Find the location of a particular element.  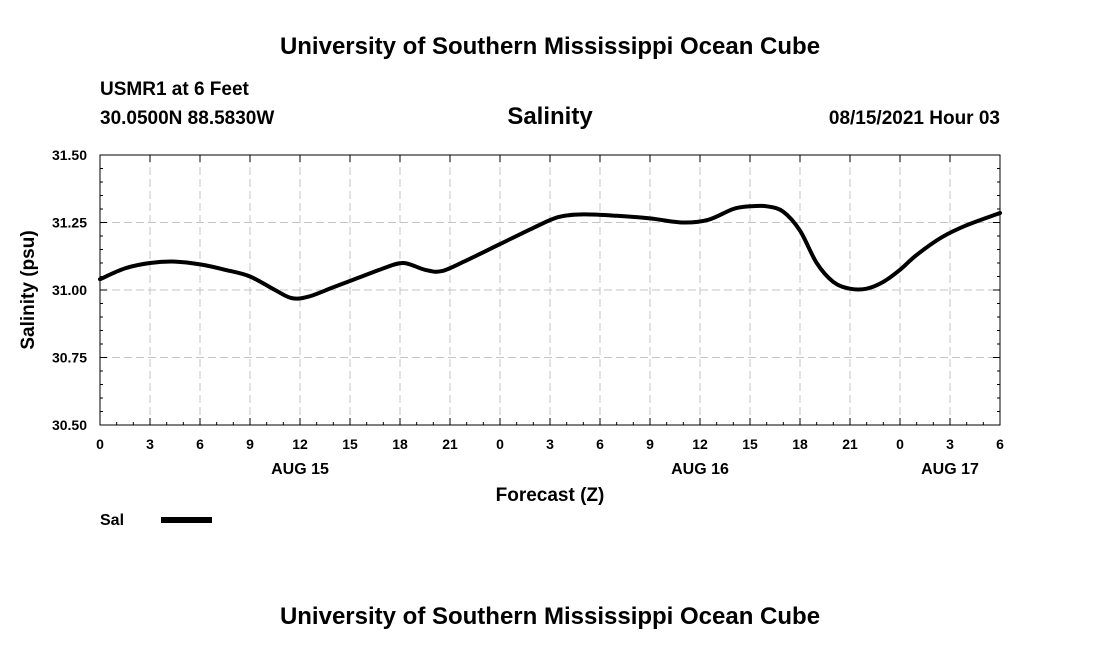

forecast-datetime: 08/15/2021 Hour 03 is located at coordinates (914, 118).